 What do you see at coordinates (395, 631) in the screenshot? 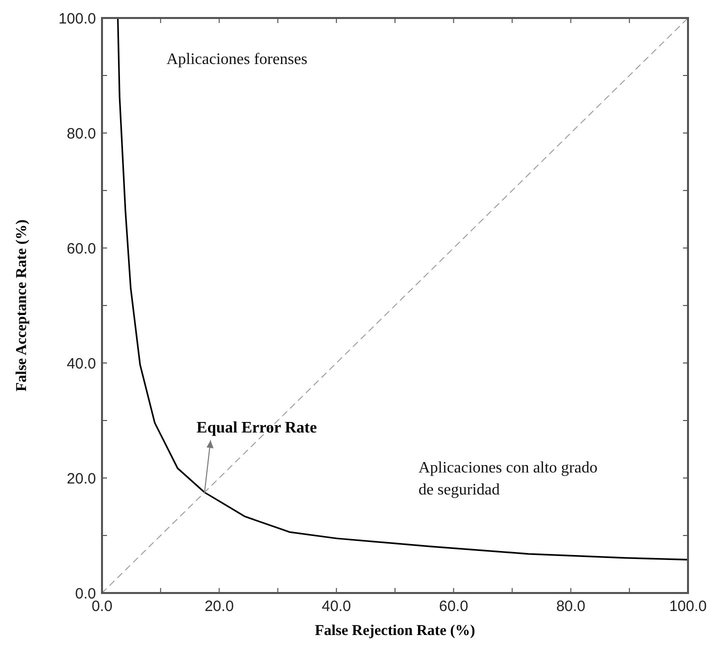
I see `x-axis-title: False Rejection Rate (%)` at bounding box center [395, 631].